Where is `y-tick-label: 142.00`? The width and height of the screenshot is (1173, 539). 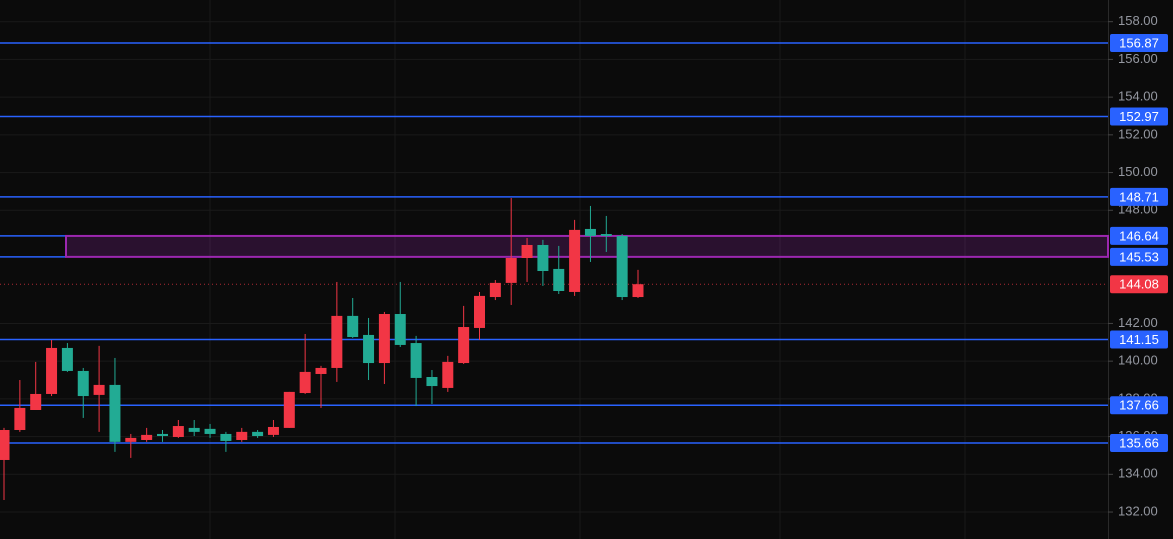
y-tick-label: 142.00 is located at coordinates (1138, 322).